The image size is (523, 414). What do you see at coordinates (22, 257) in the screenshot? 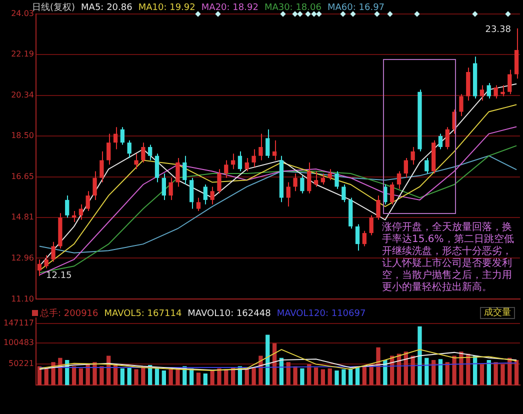
I see `y-tick-label: 12.96` at bounding box center [22, 257].